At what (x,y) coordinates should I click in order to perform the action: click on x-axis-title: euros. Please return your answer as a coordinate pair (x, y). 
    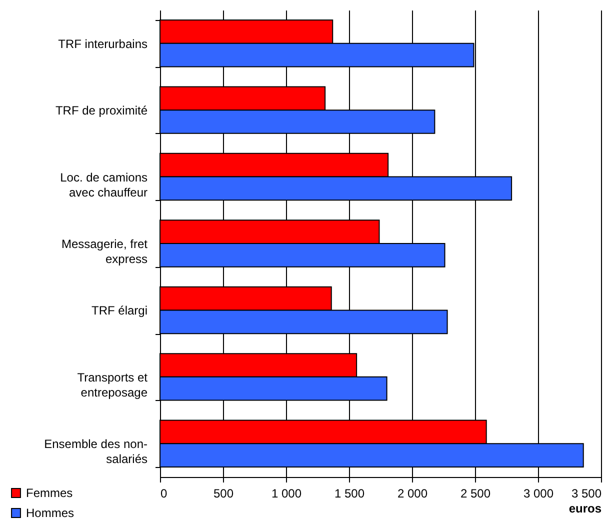
    Looking at the image, I should click on (585, 509).